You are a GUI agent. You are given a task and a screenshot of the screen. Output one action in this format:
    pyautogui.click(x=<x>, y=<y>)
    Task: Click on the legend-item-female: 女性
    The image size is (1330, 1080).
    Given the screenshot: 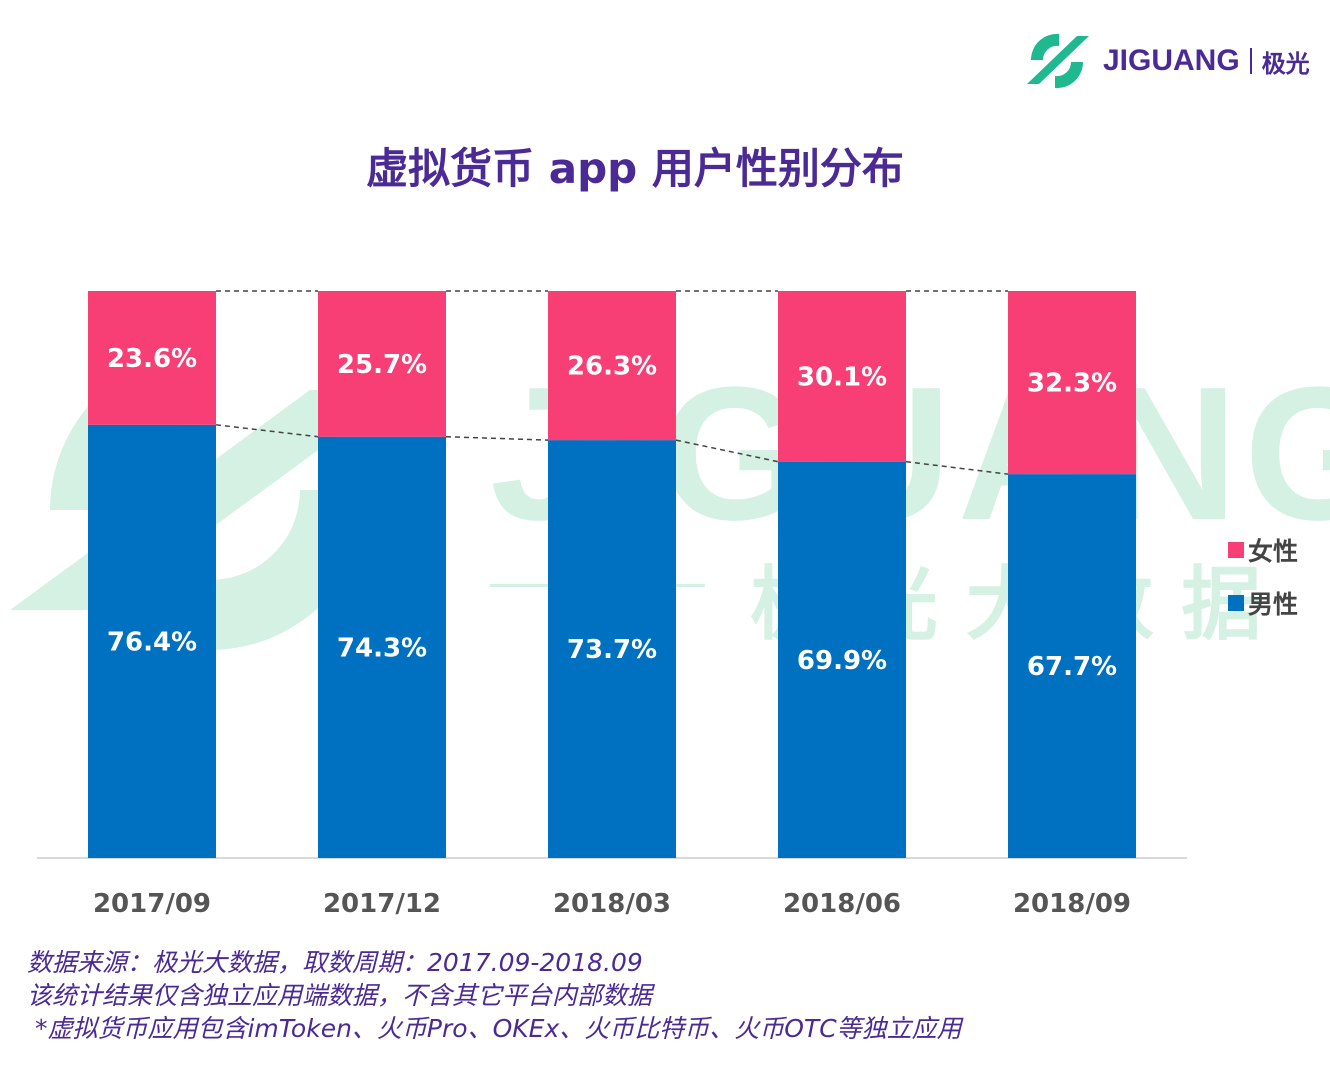 What is the action you would take?
    pyautogui.click(x=1263, y=550)
    